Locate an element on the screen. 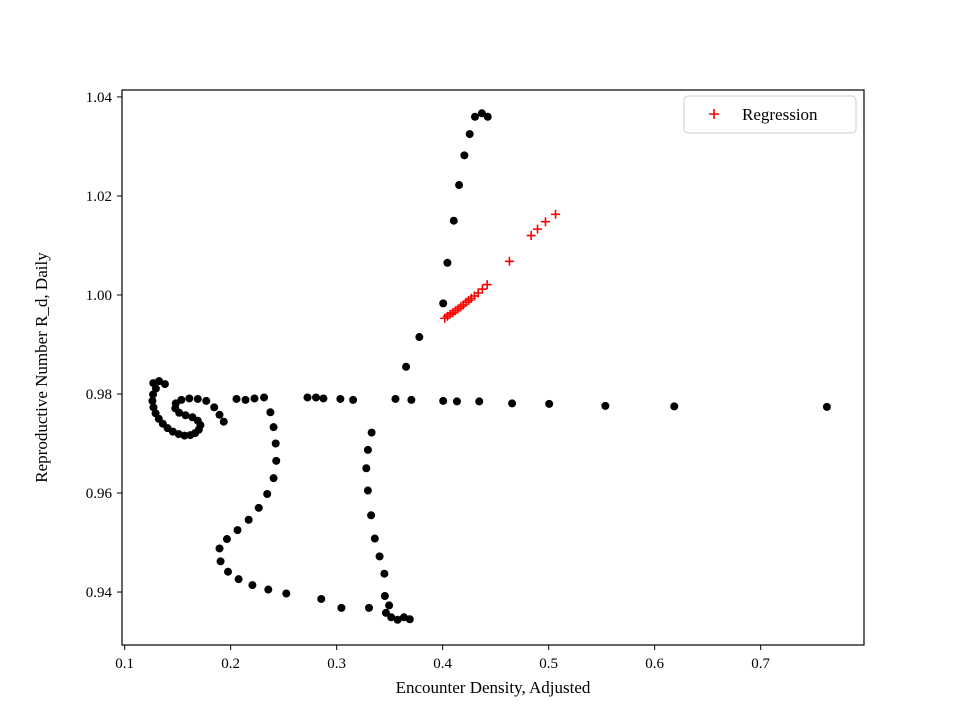 This screenshot has height=720, width=960. legend: Regression is located at coordinates (770, 114).